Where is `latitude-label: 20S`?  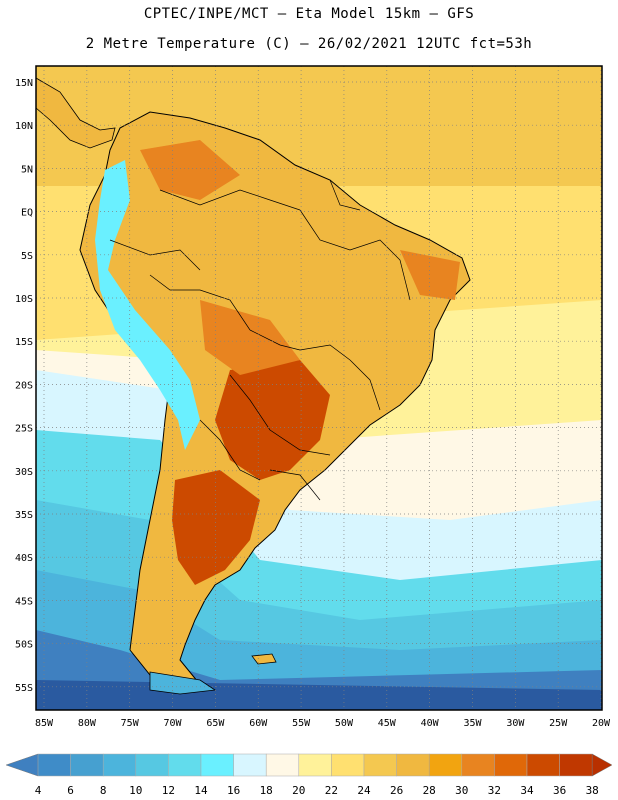 latitude-label: 20S is located at coordinates (24, 385).